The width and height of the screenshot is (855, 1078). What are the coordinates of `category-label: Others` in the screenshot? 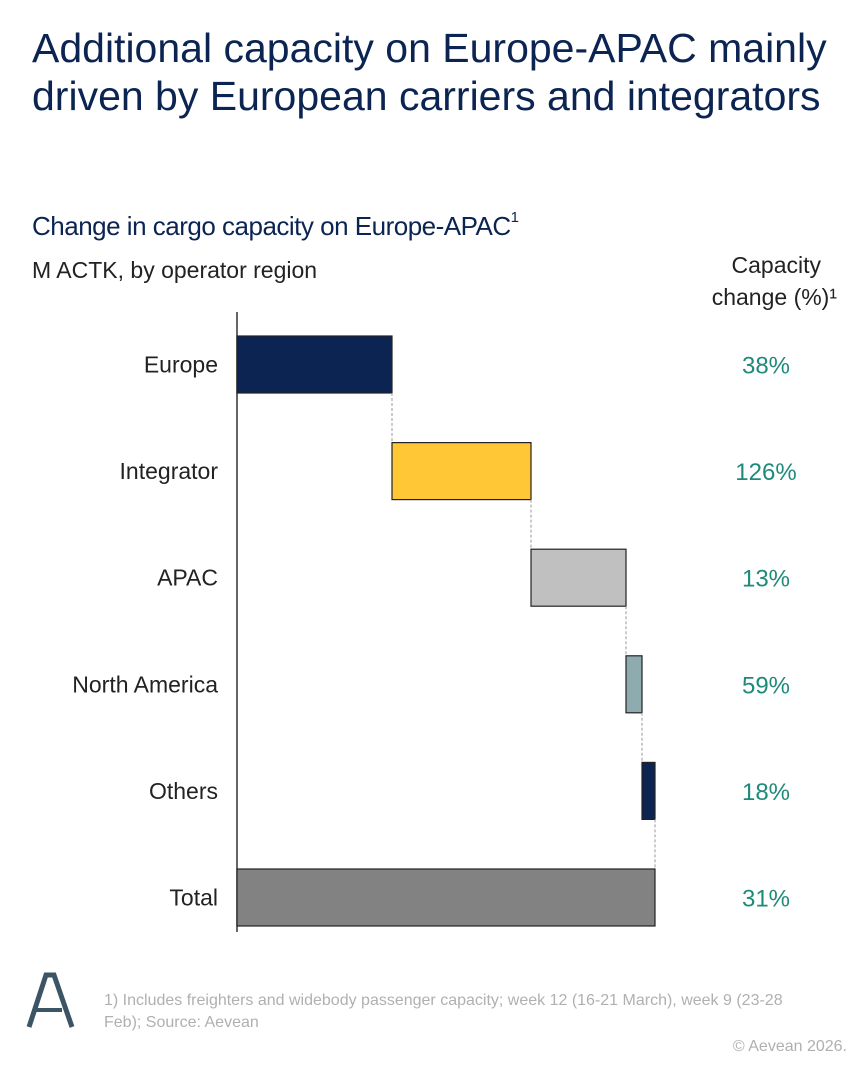 It's located at (183, 791).